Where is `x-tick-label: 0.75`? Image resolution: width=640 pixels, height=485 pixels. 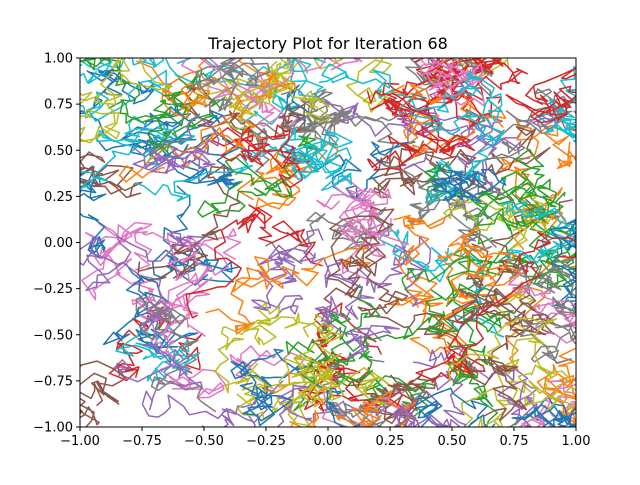
x-tick-label: 0.75 is located at coordinates (514, 441).